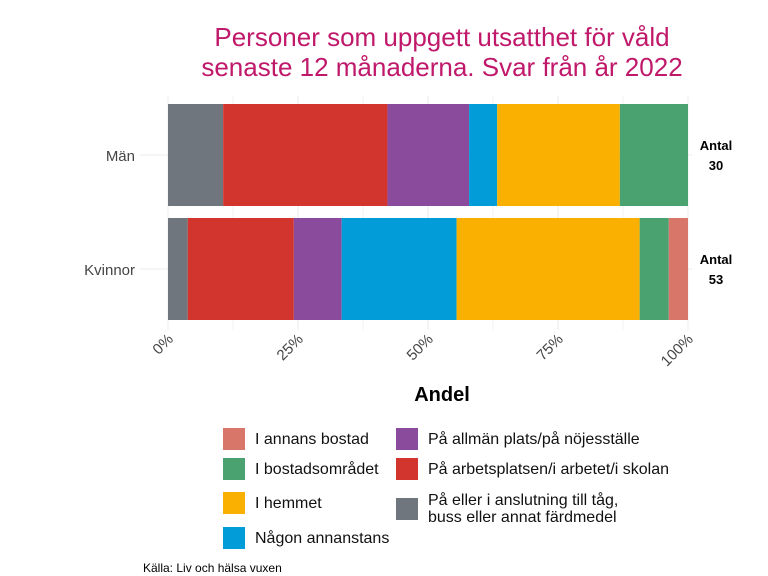 This screenshot has width=768, height=576. What do you see at coordinates (550, 347) in the screenshot?
I see `x-tick-label: 75%` at bounding box center [550, 347].